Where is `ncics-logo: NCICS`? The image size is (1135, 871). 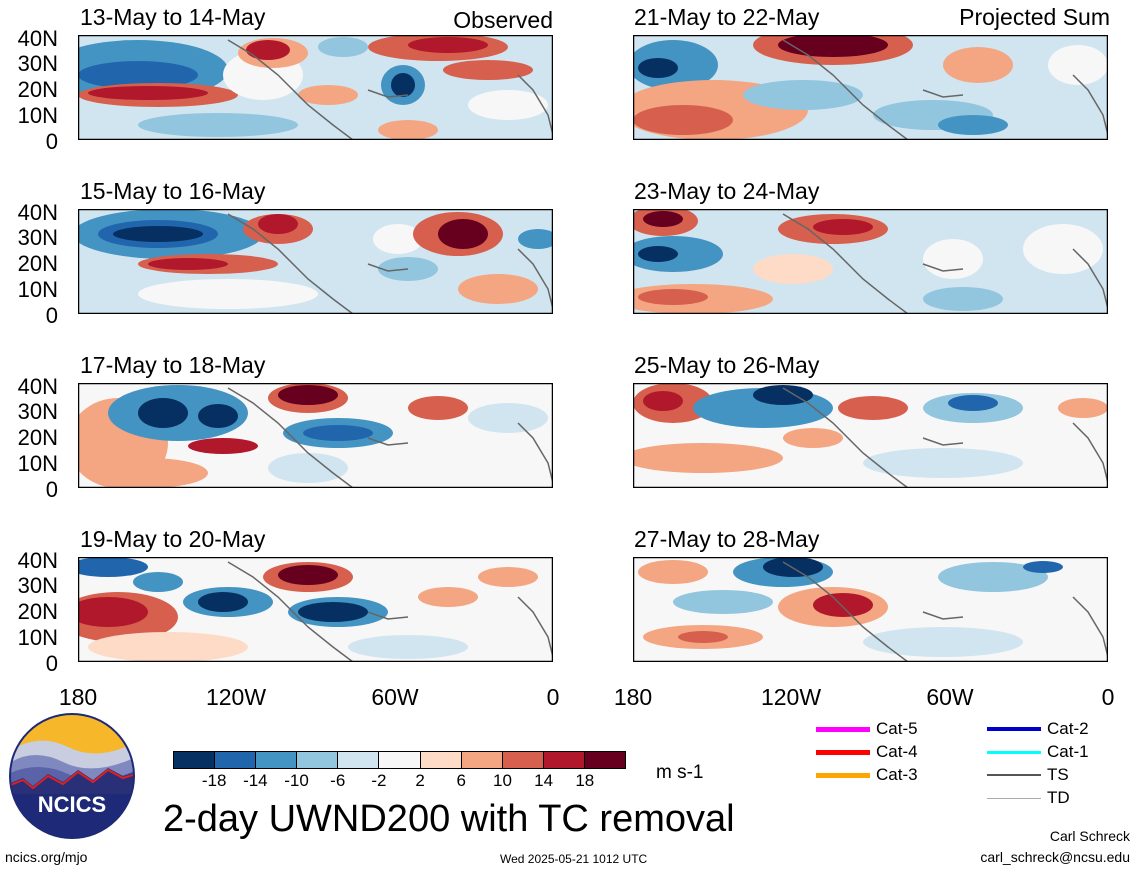
ncics-logo: NCICS is located at coordinates (72, 776).